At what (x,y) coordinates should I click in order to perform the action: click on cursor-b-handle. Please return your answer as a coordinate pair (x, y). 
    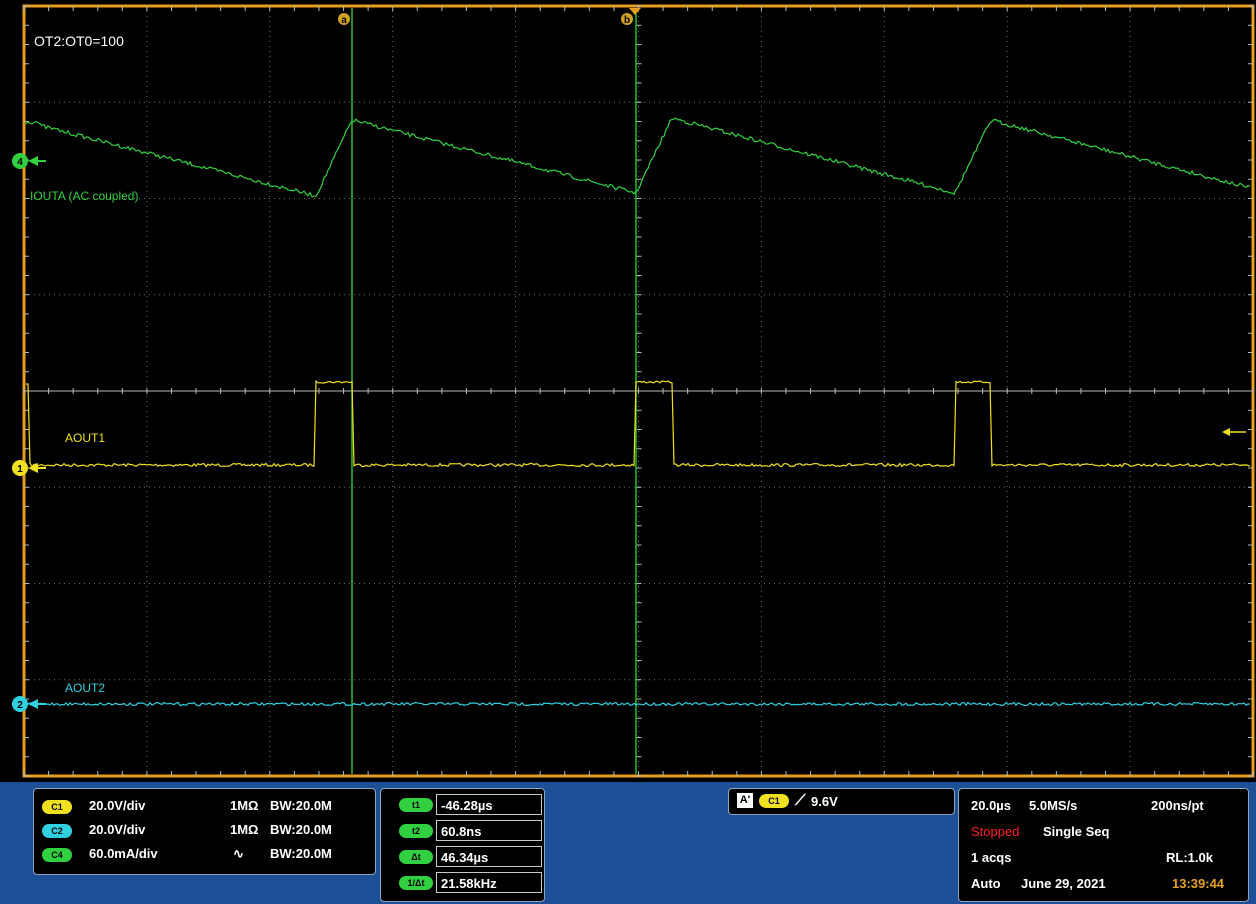
    Looking at the image, I should click on (627, 19).